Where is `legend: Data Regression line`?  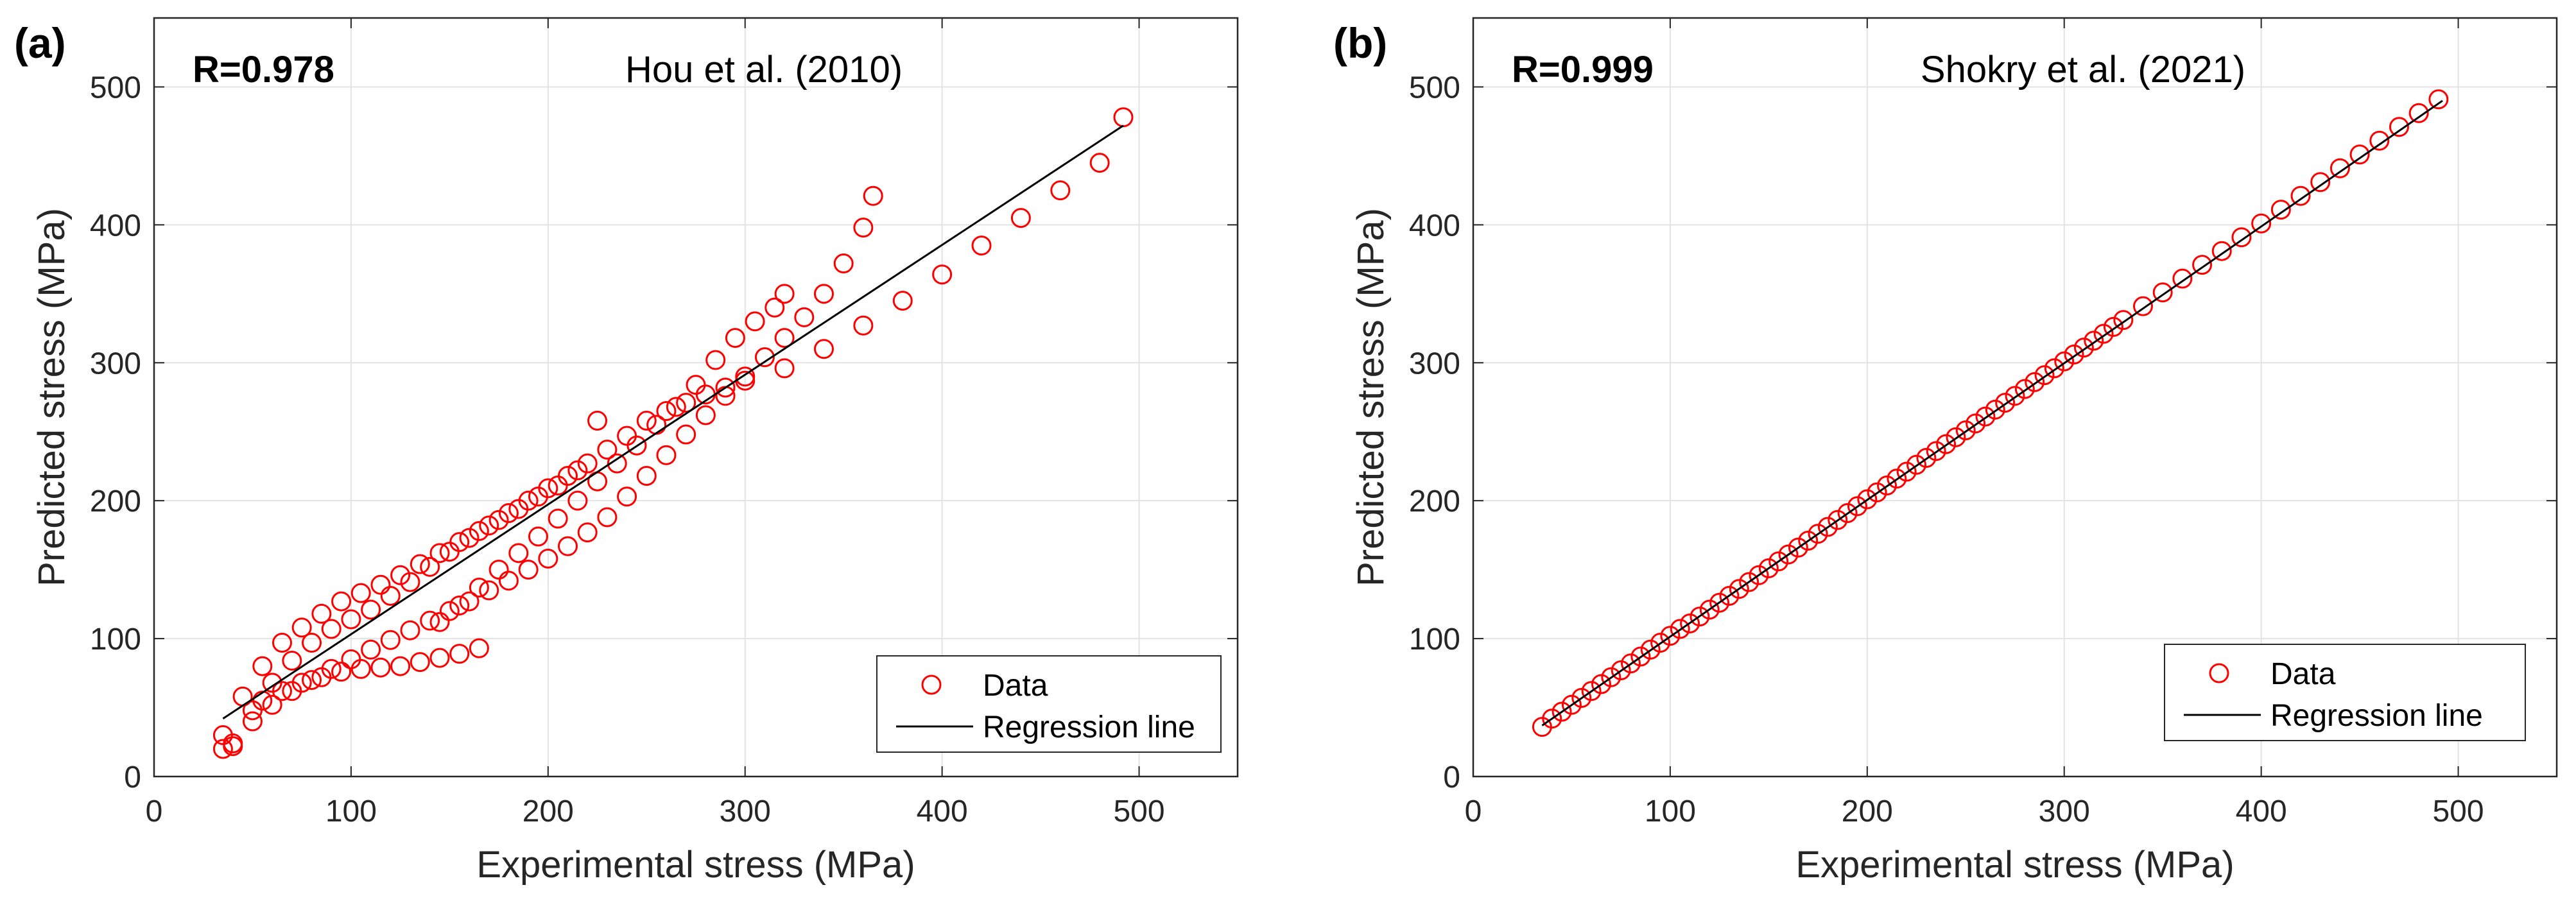
legend: Data Regression line is located at coordinates (1049, 704).